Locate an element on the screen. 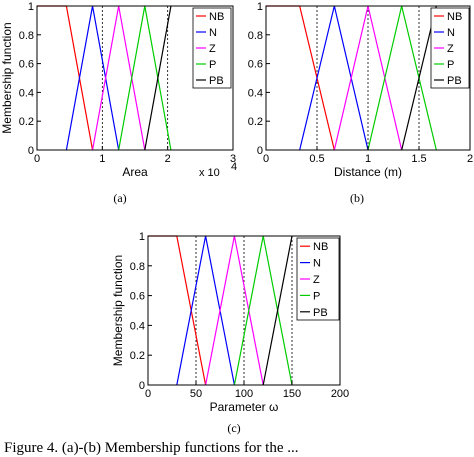 This screenshot has width=474, height=457. x-axis-label: Area is located at coordinates (135, 172).